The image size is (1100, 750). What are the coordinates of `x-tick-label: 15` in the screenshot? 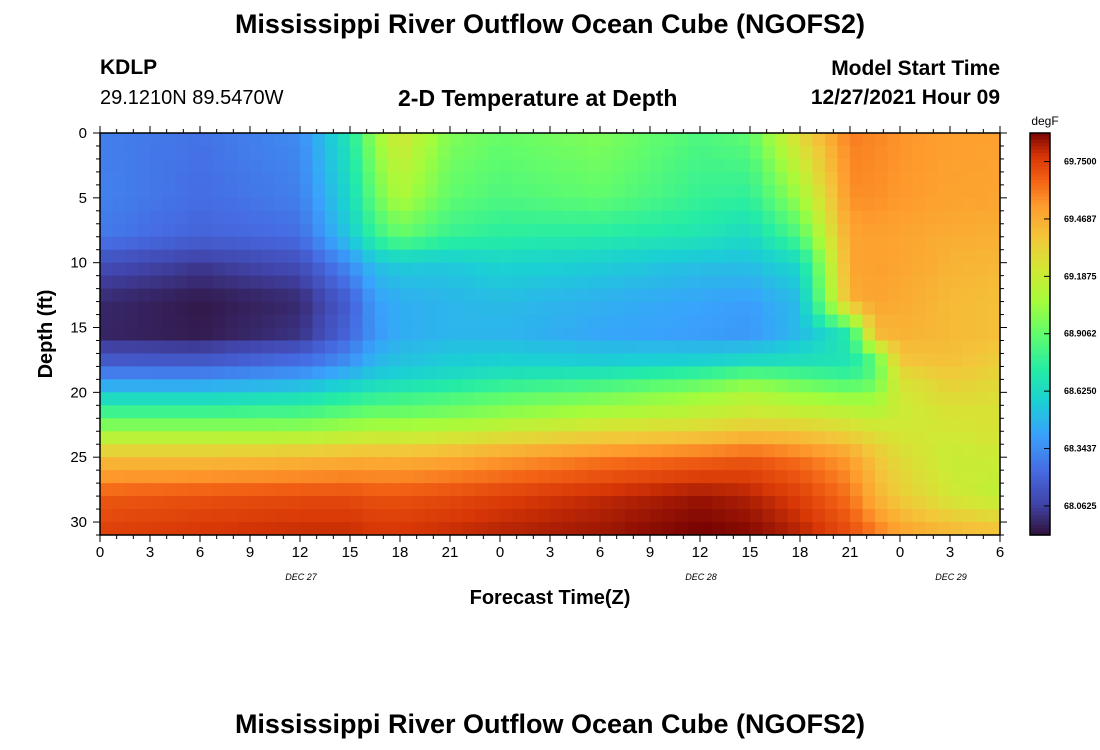 It's located at (750, 552).